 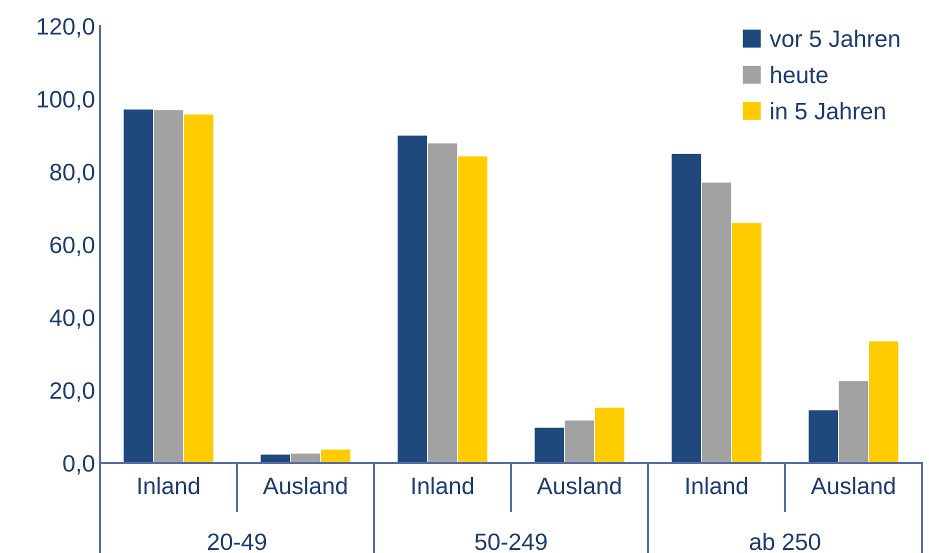 I want to click on legend-label: vor 5 Jahren, so click(x=835, y=39).